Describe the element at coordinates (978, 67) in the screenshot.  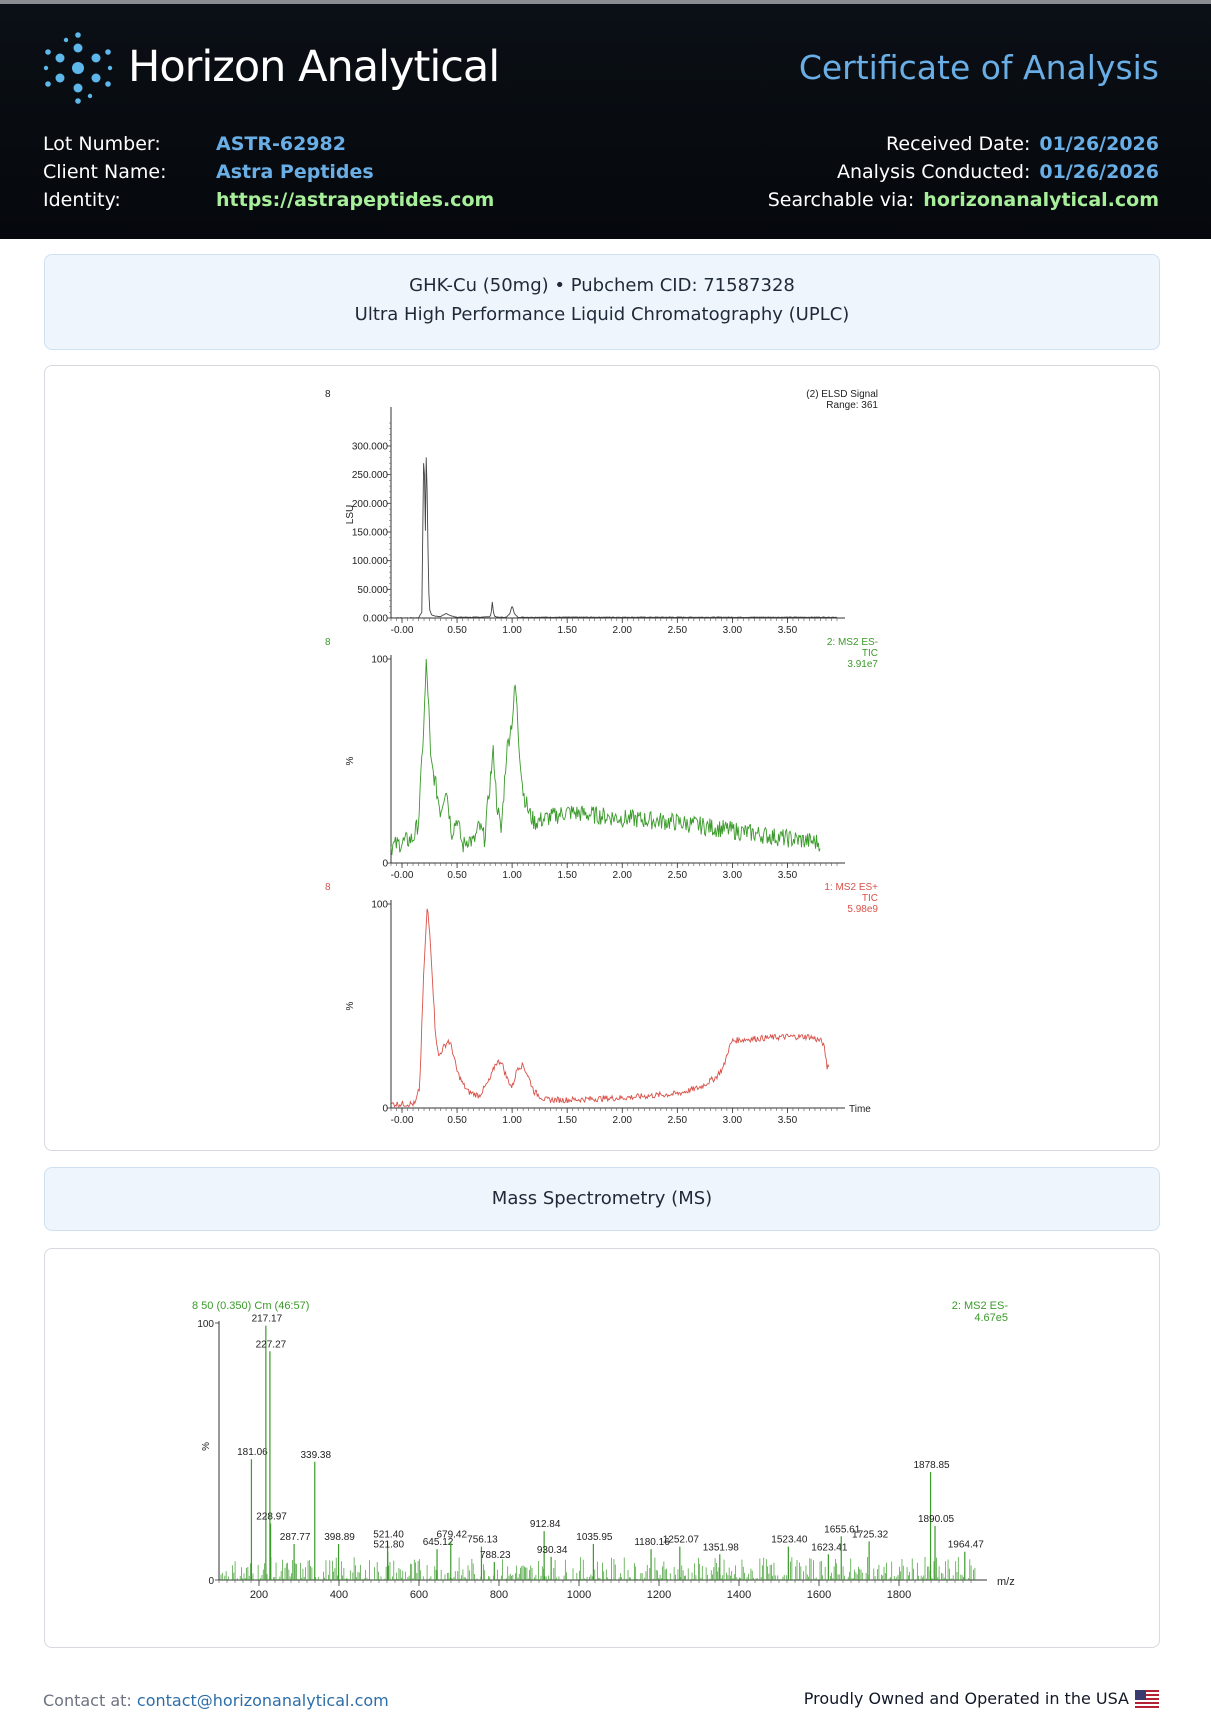
I see `document-title: Certificate of Analysis` at that location.